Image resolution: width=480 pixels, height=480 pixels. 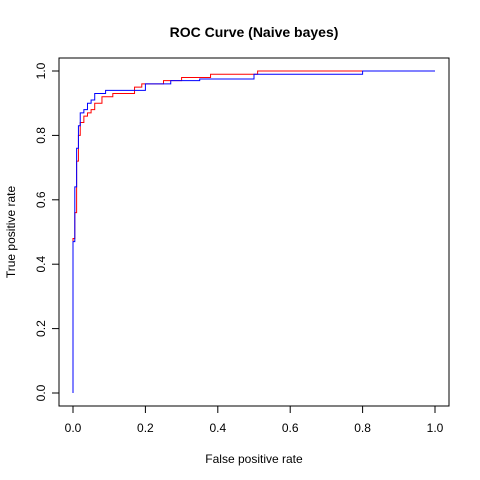 What do you see at coordinates (362, 428) in the screenshot?
I see `x-tick-label: 0.8` at bounding box center [362, 428].